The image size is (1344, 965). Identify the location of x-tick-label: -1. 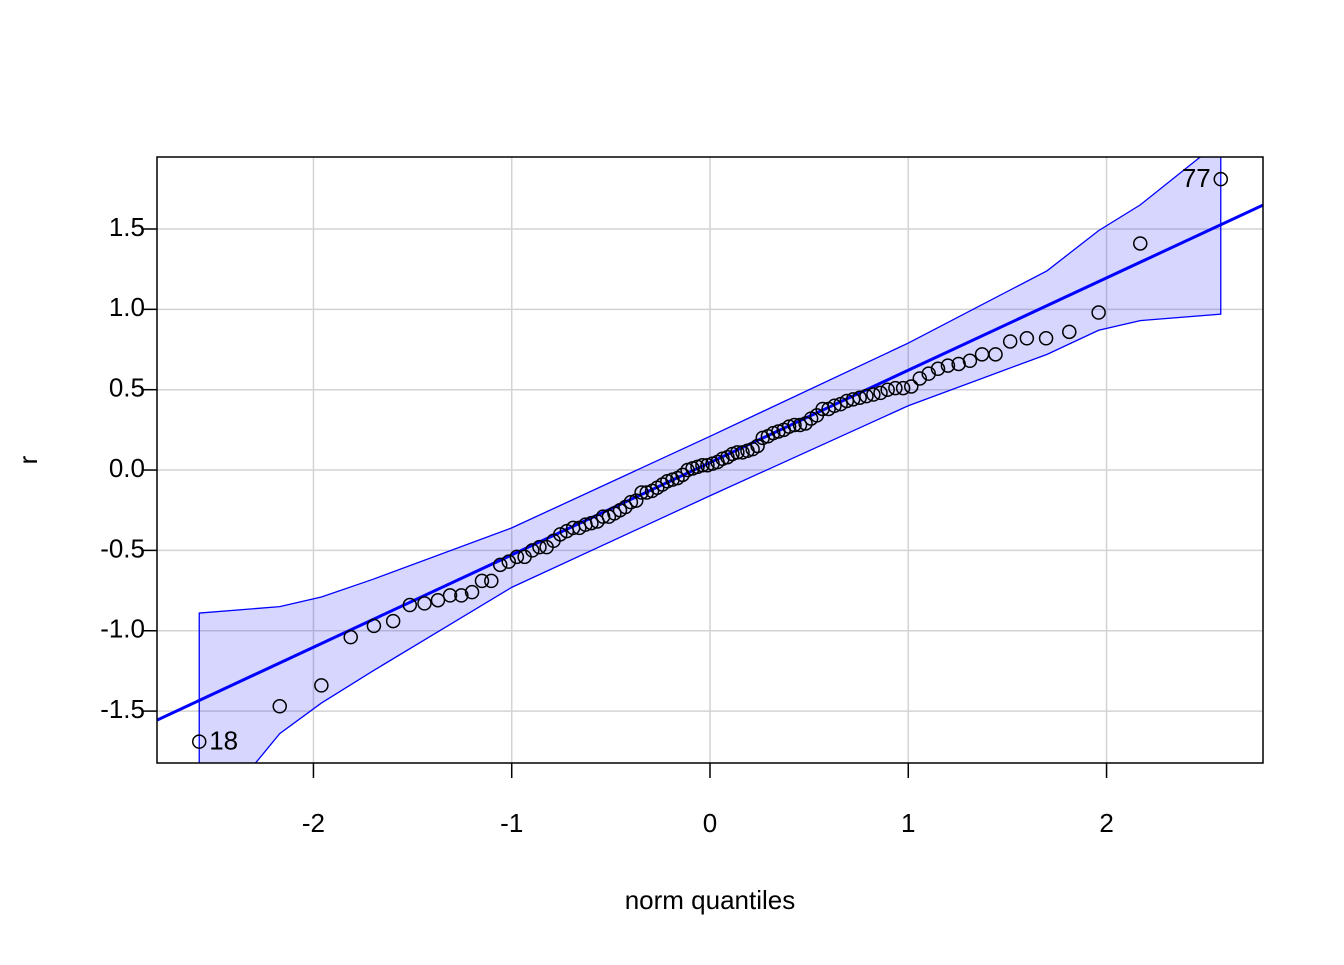
(511, 823).